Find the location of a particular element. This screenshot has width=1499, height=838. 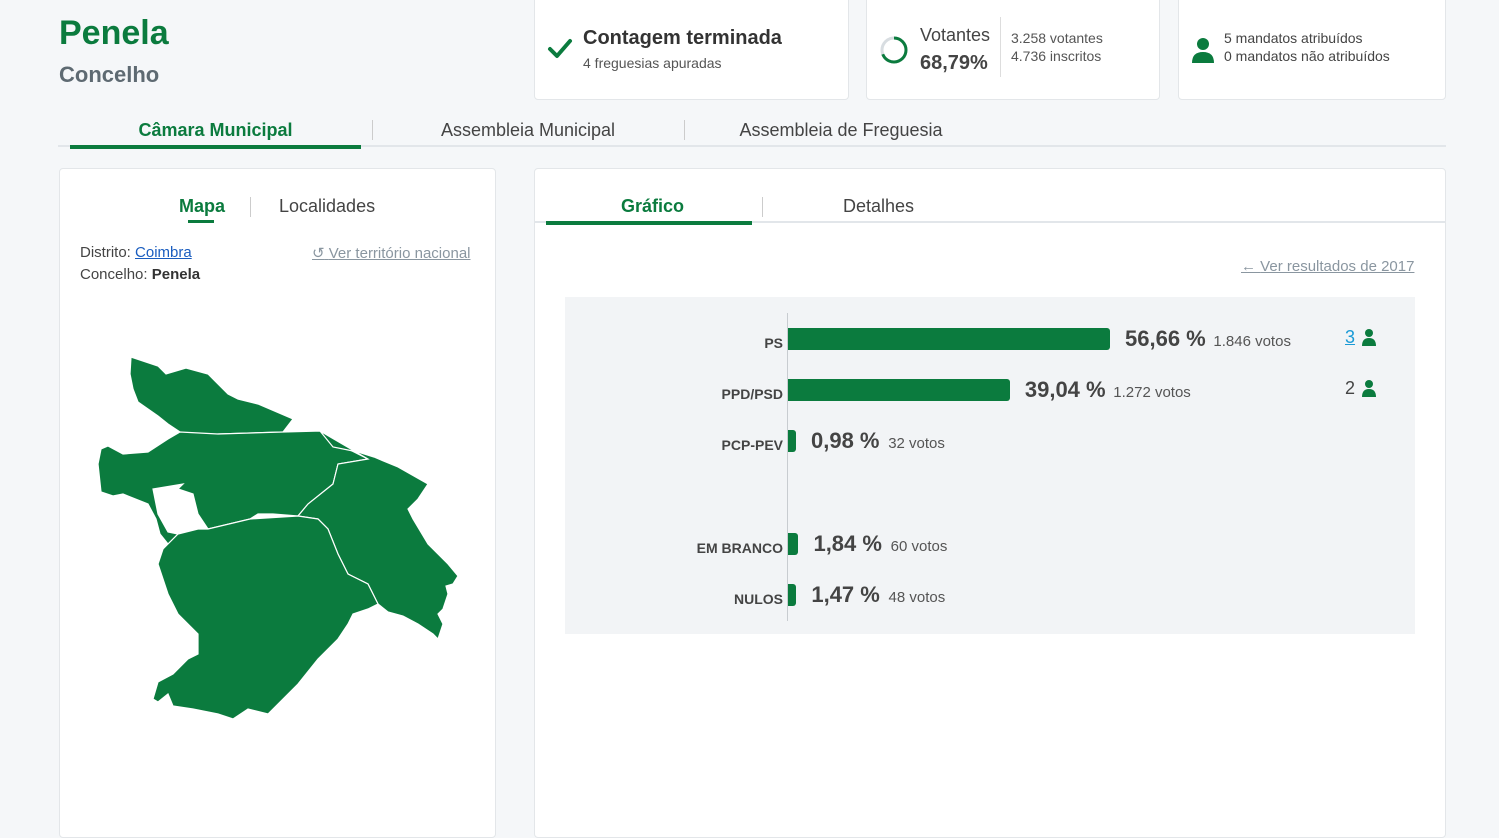

votes-label: 1.272 votos is located at coordinates (1152, 392).